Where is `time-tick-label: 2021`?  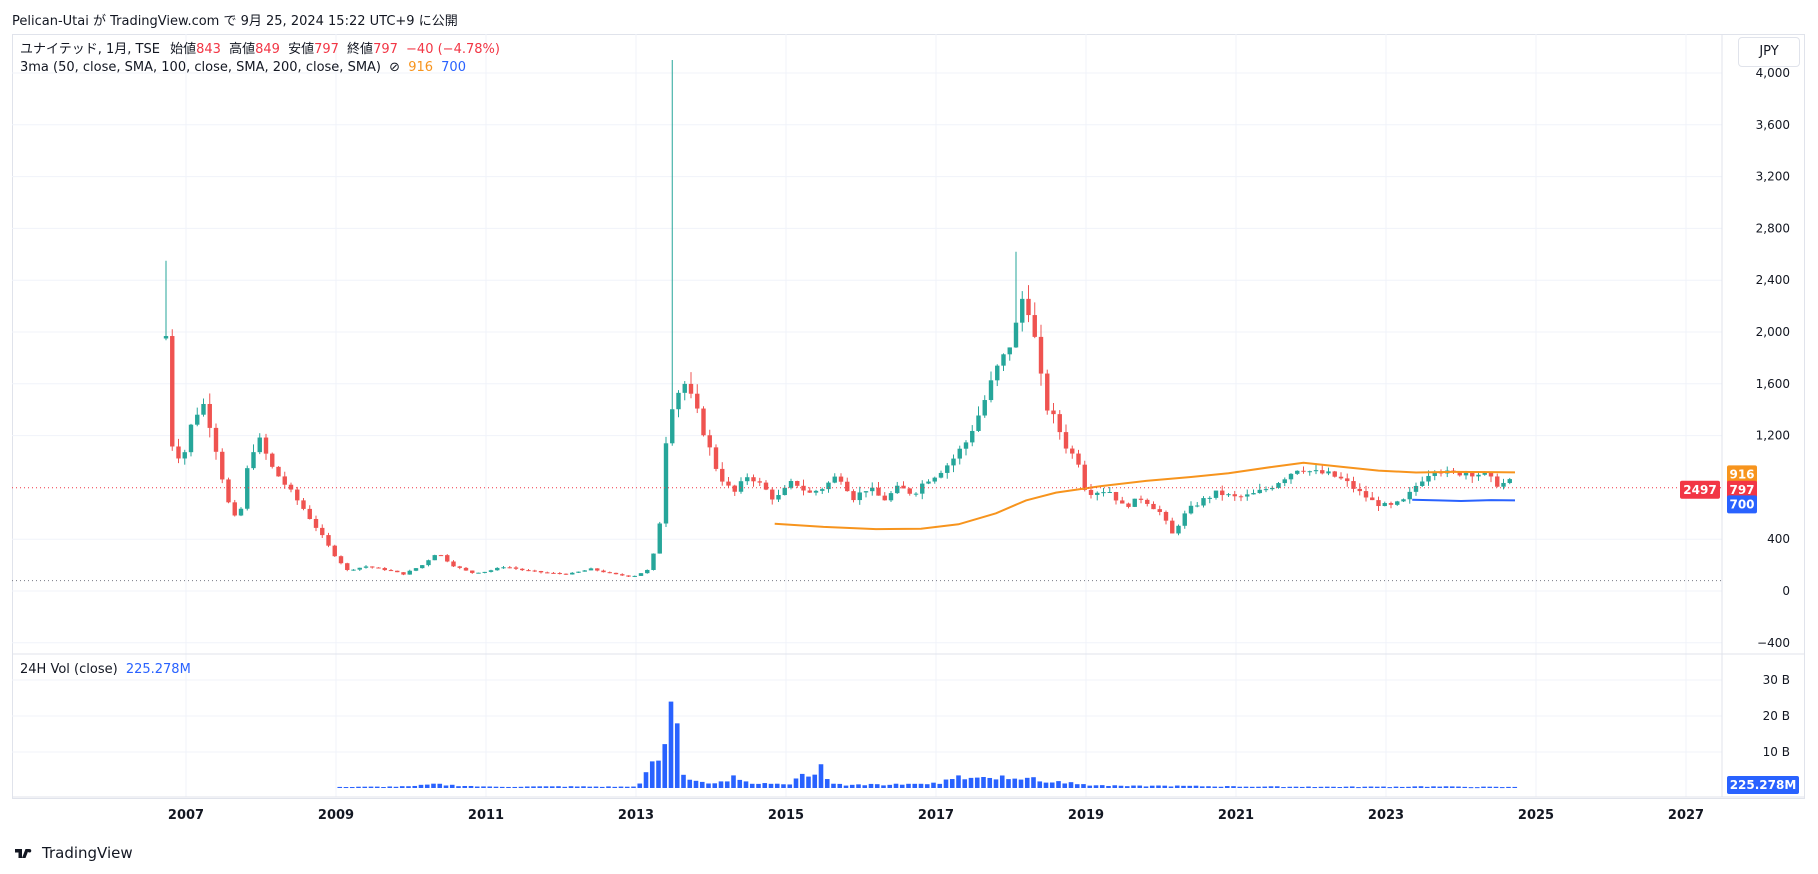
time-tick-label: 2021 is located at coordinates (1236, 815).